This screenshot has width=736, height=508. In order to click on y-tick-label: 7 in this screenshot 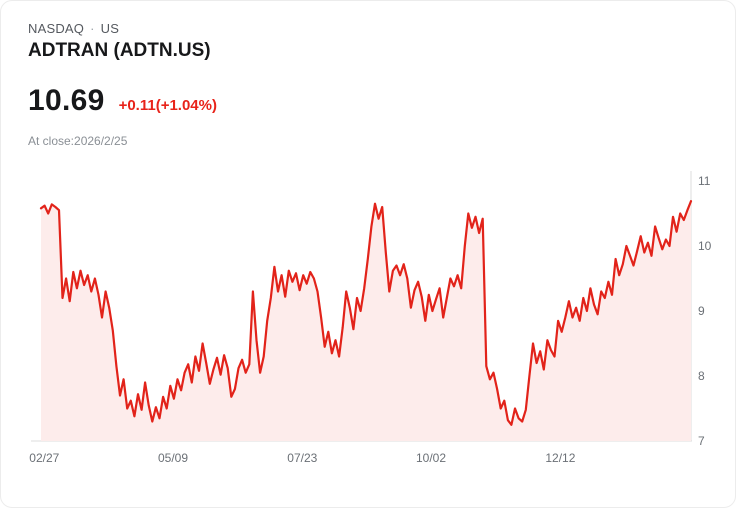, I will do `click(701, 441)`.